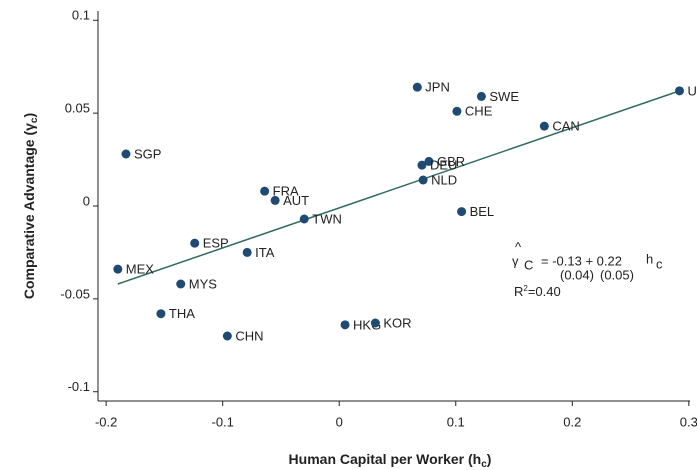  What do you see at coordinates (443, 165) in the screenshot?
I see `point-label: DEU` at bounding box center [443, 165].